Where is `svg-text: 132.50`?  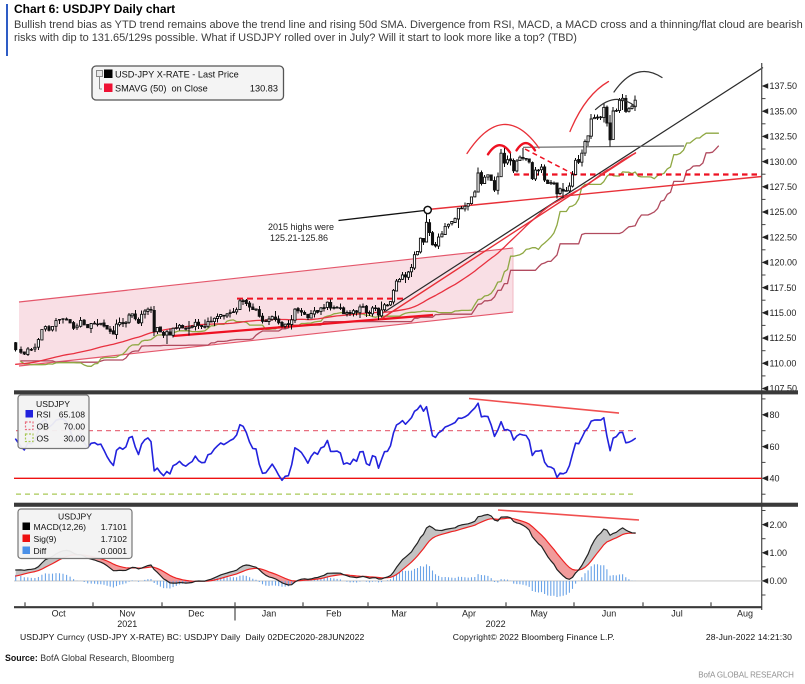 svg-text: 132.50 is located at coordinates (784, 137).